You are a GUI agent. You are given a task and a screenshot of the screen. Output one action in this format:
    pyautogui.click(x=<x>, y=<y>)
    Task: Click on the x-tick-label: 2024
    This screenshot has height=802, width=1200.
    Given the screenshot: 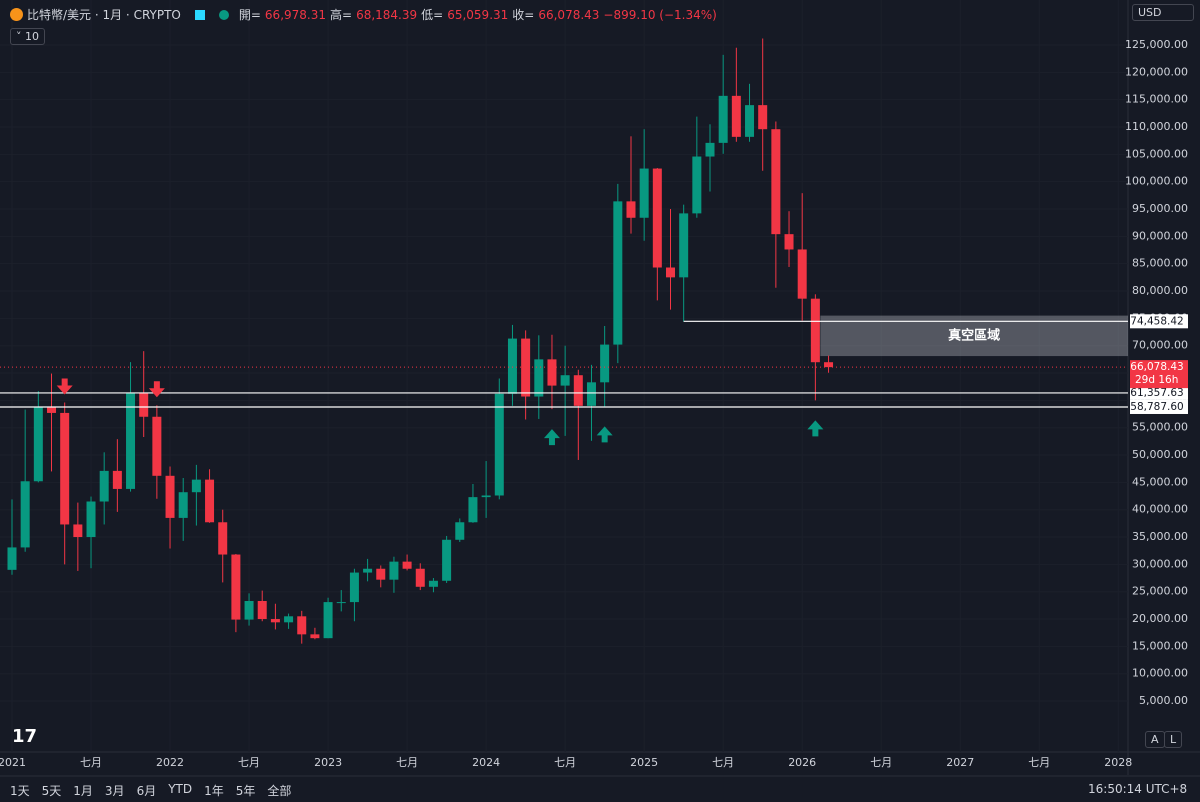 What is the action you would take?
    pyautogui.click(x=486, y=762)
    